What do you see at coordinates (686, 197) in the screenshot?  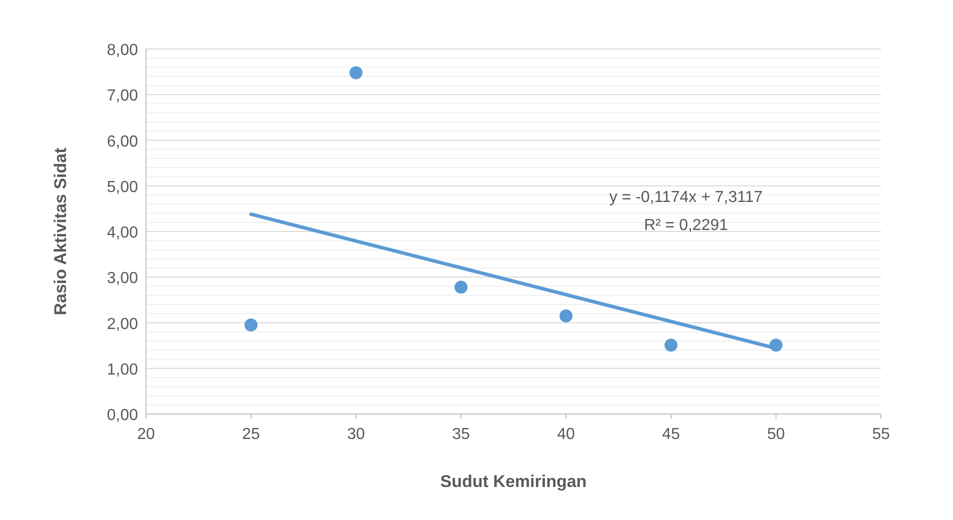 I see `annotation: y = -0,1174x + 7,3117` at bounding box center [686, 197].